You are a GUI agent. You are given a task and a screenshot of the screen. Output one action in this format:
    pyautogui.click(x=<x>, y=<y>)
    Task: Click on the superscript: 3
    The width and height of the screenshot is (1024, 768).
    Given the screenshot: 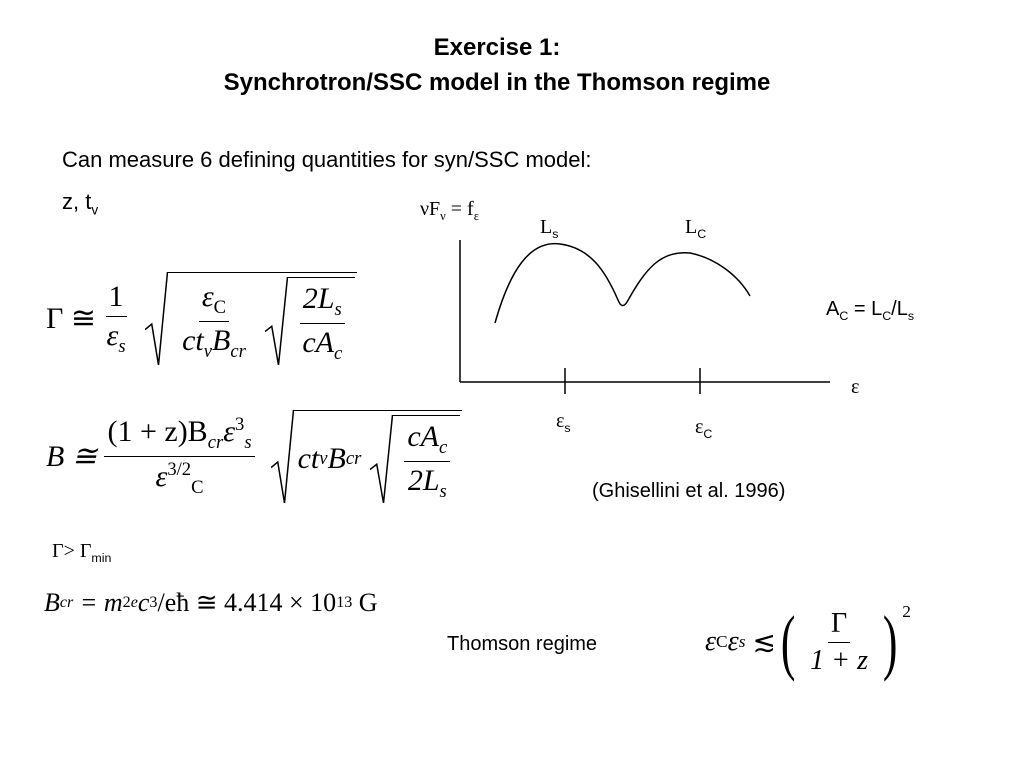 What is the action you would take?
    pyautogui.click(x=153, y=602)
    